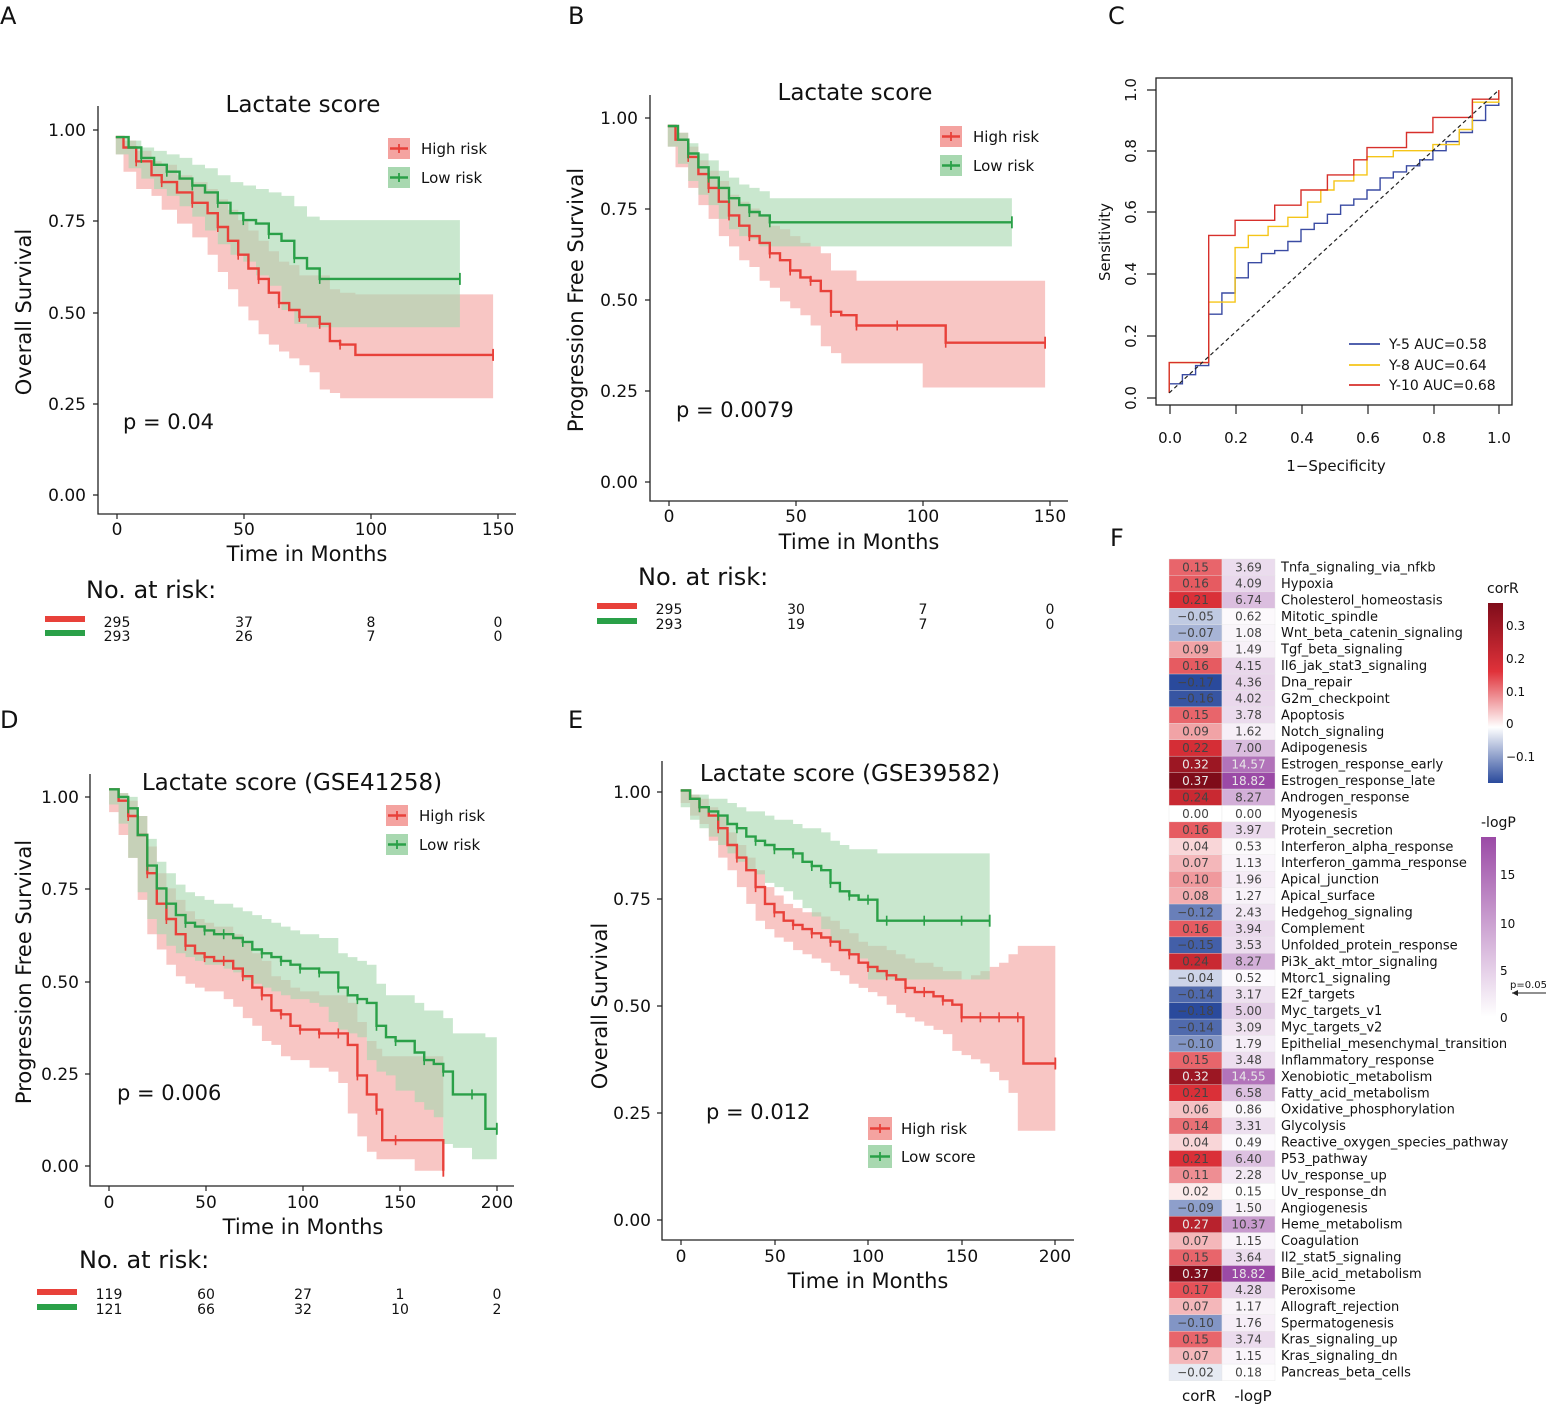  I want to click on heatmap-row-label: Interferon_gamma_response, so click(1374, 863).